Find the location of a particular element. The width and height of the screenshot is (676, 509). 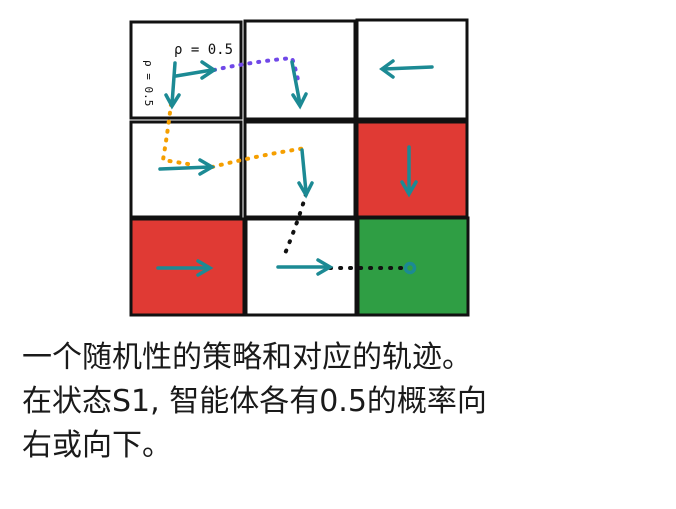

caption-line-3: 右或向下。 is located at coordinates (97, 445).